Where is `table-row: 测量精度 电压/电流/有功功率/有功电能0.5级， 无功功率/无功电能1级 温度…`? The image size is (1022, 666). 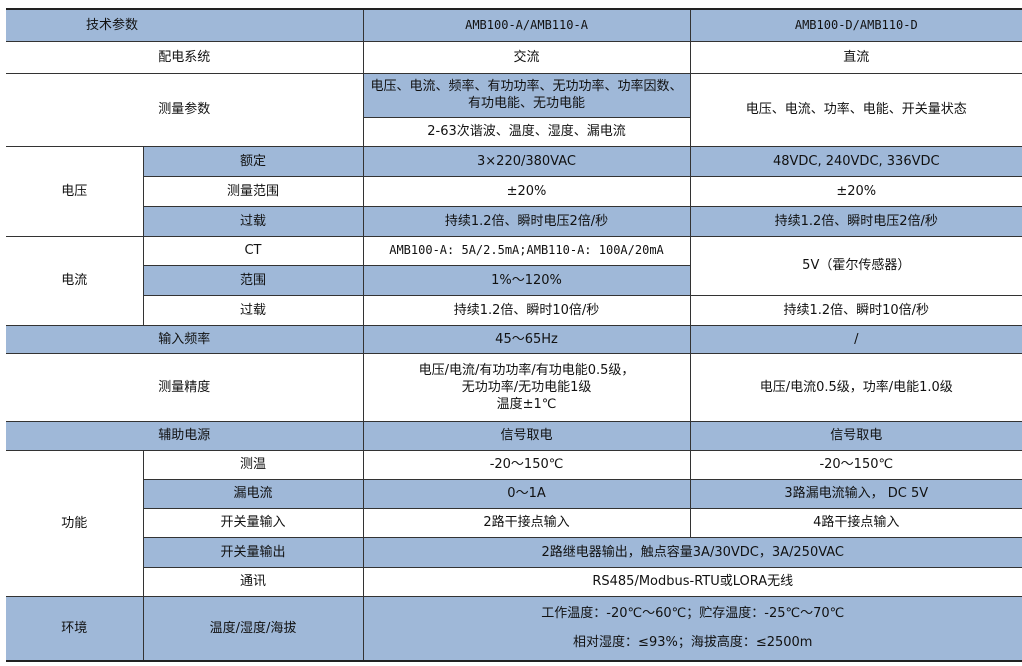 table-row: 测量精度 电压/电流/有功功率/有功电能0.5级， 无功功率/无功电能1级 温度… is located at coordinates (514, 387).